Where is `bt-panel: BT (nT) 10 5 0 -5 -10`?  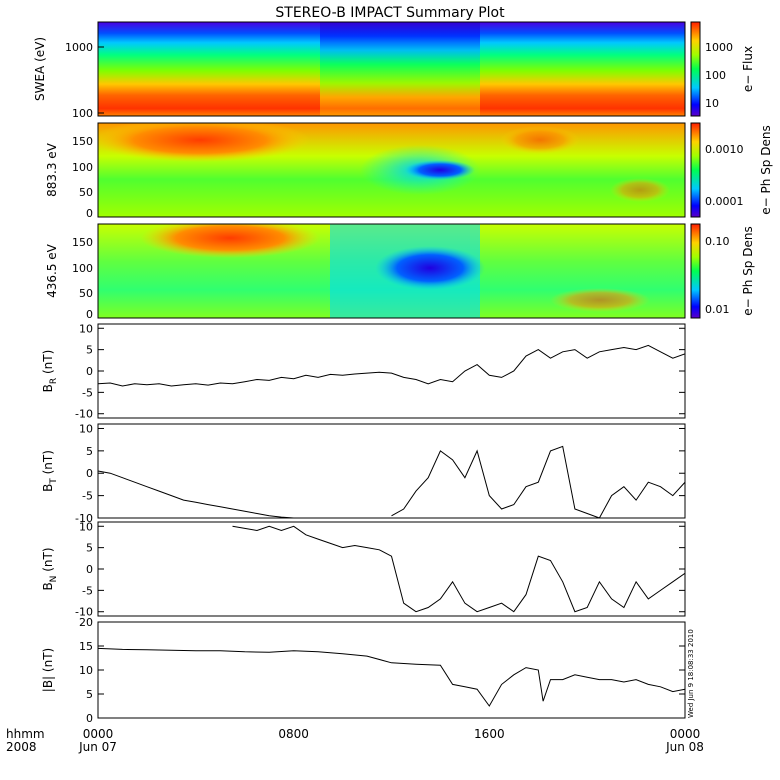
bt-panel: BT (nT) 10 5 0 -5 -10 is located at coordinates (363, 473).